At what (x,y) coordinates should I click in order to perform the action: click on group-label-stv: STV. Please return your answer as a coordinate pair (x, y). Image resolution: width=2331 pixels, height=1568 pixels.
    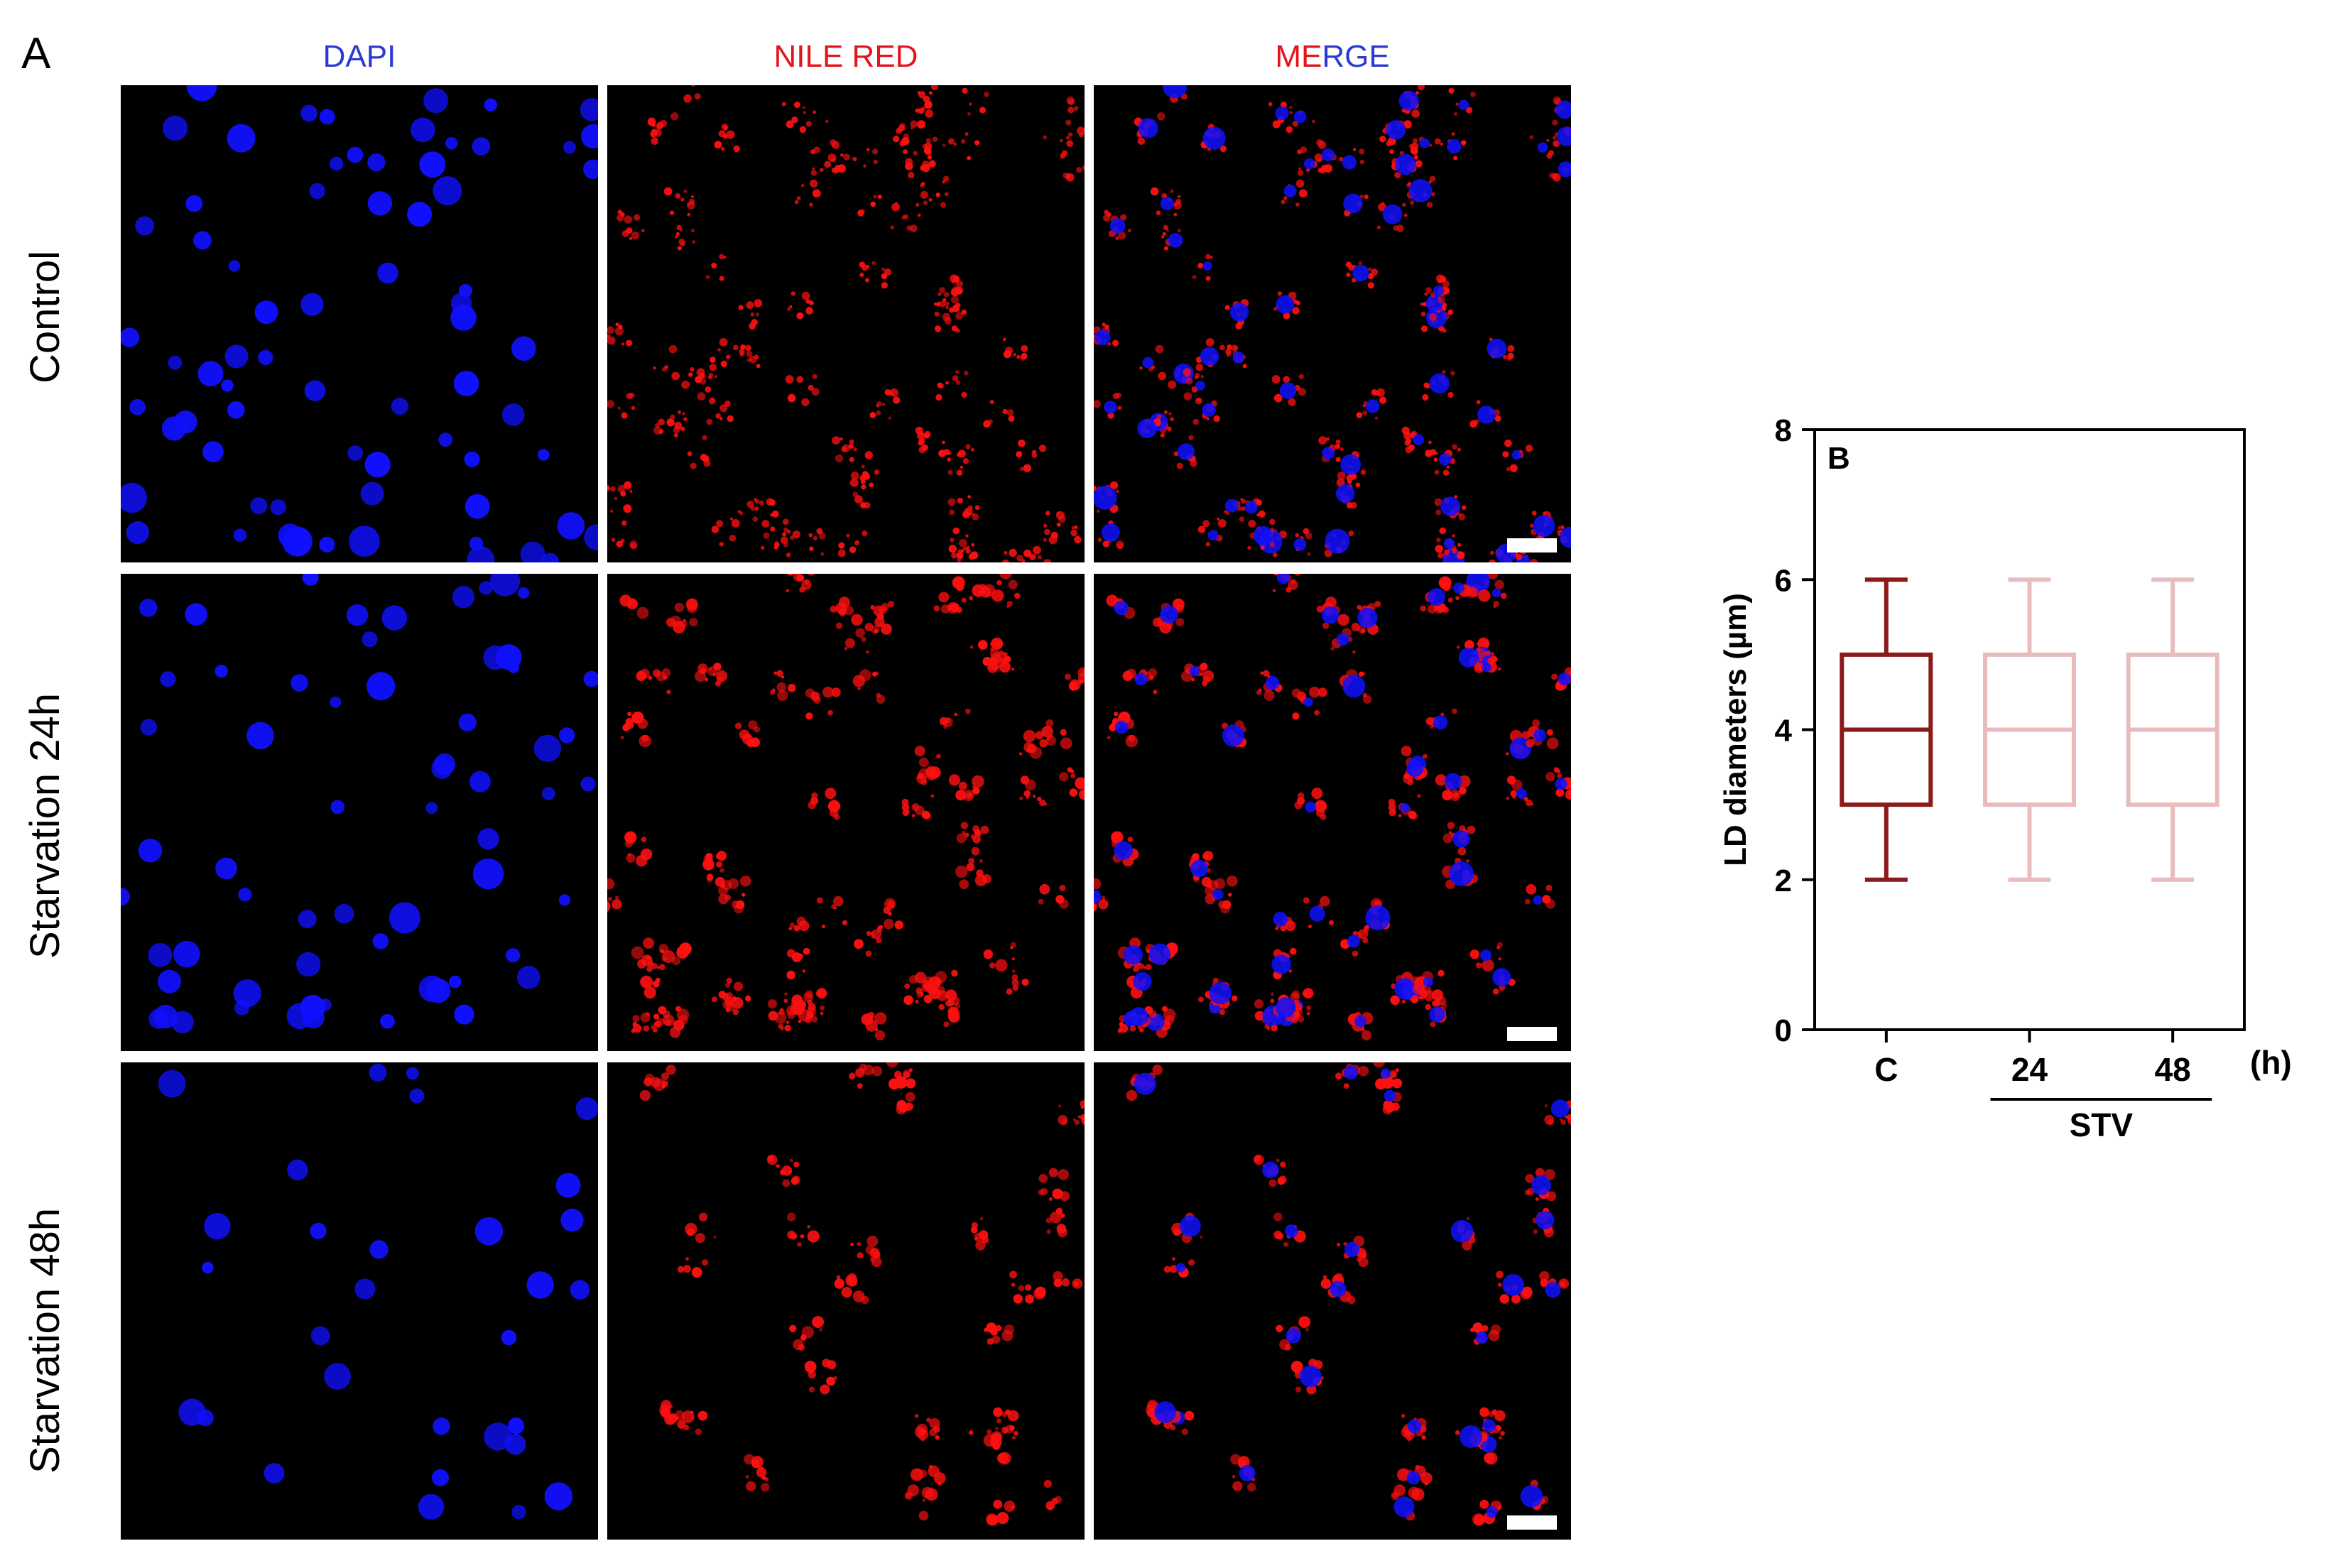
    Looking at the image, I should click on (2102, 1124).